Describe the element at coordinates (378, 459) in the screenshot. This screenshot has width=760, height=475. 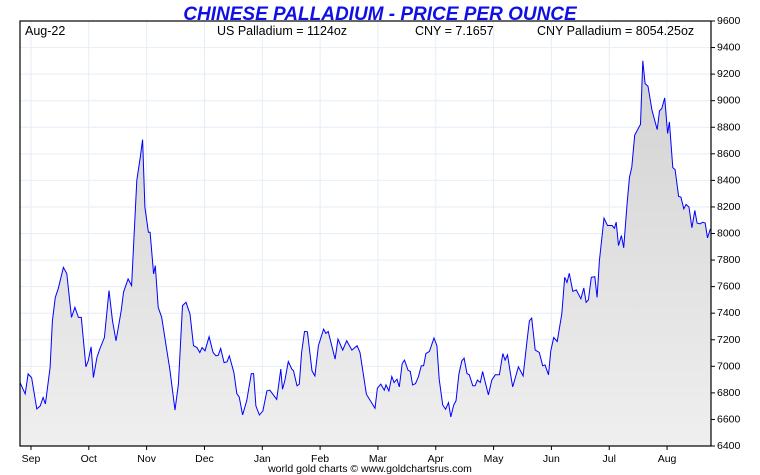
I see `x-tick-label: Mar` at that location.